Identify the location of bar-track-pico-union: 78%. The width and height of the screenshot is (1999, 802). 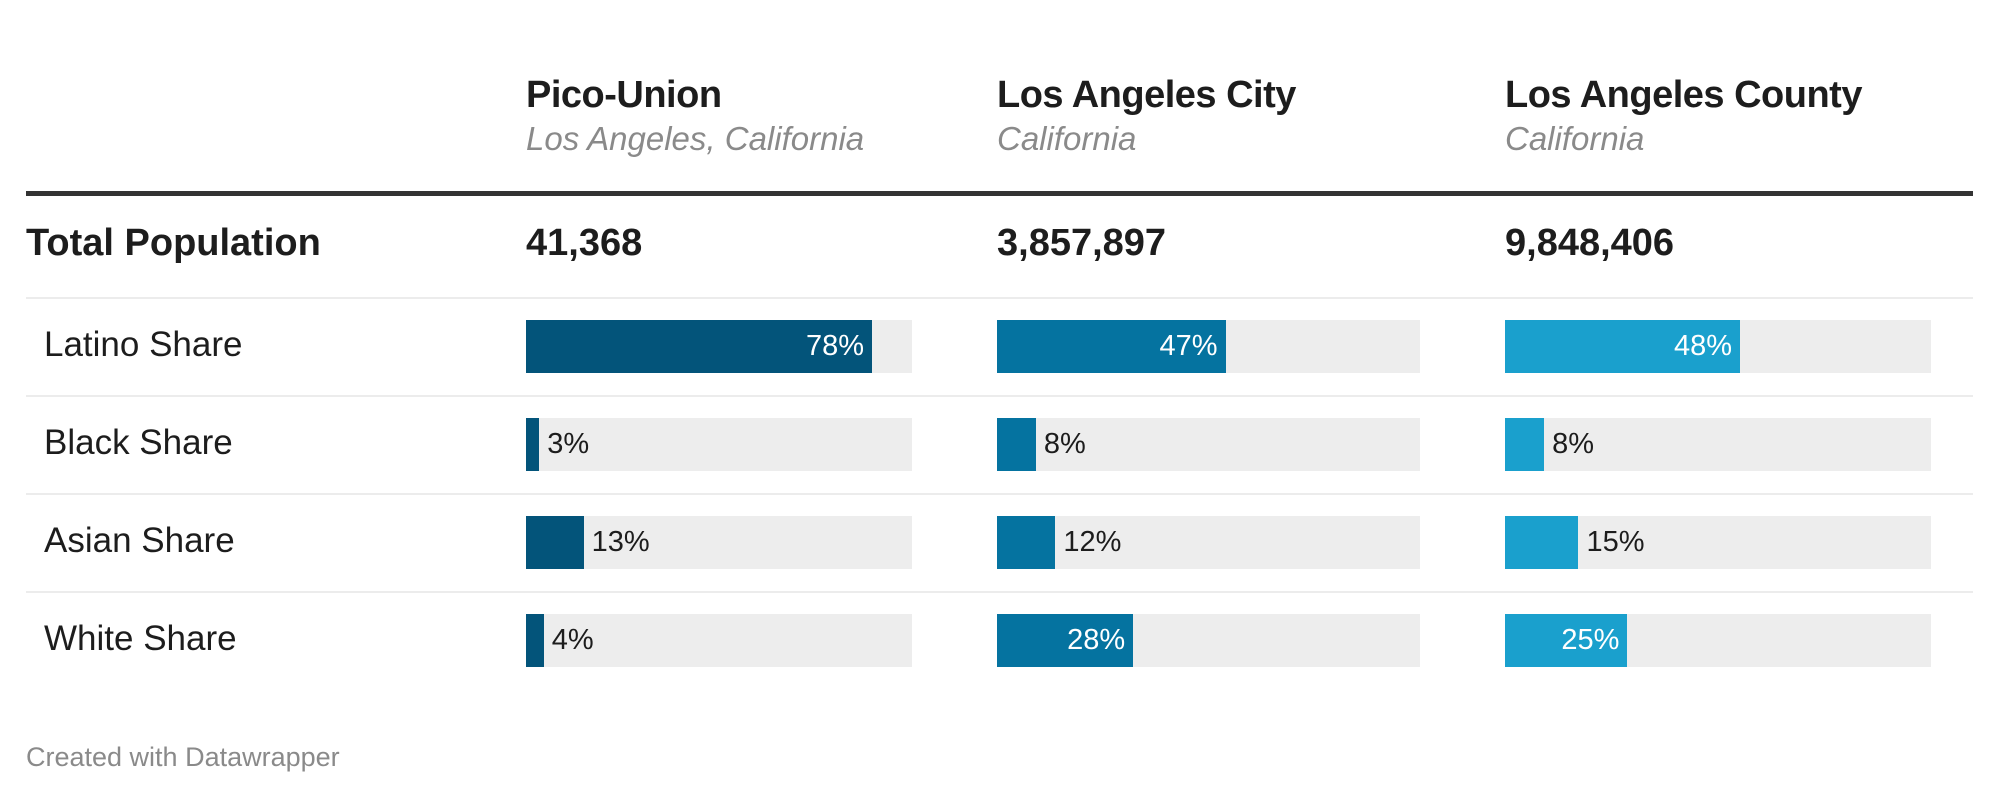
(719, 346).